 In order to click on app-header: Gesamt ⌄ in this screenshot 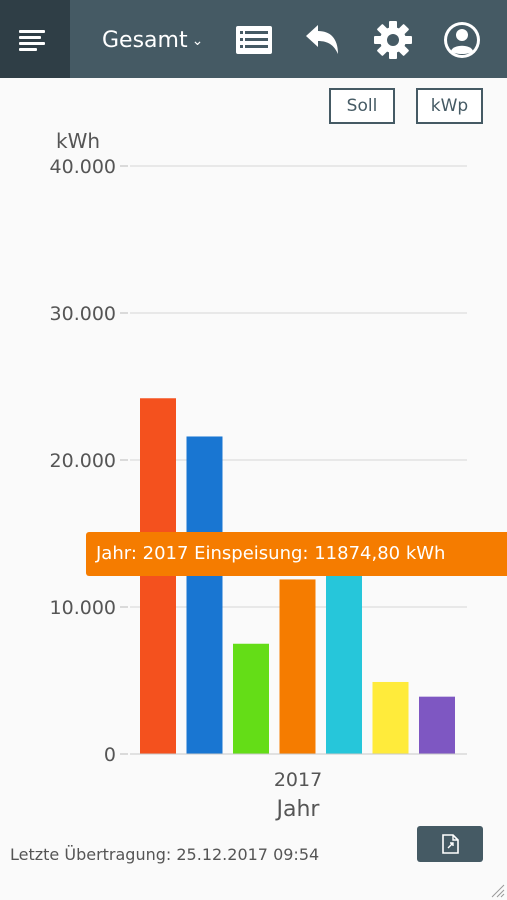, I will do `click(253, 39)`.